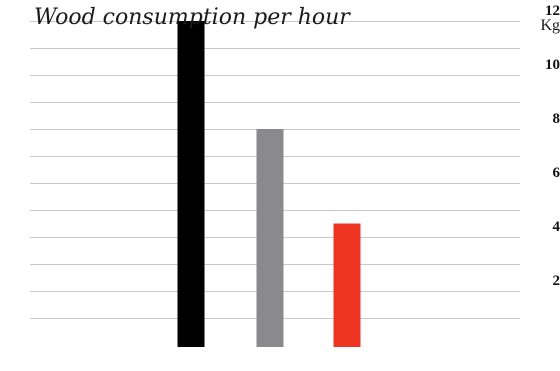 This screenshot has width=560, height=371. What do you see at coordinates (556, 281) in the screenshot?
I see `y-tick-label: 2` at bounding box center [556, 281].